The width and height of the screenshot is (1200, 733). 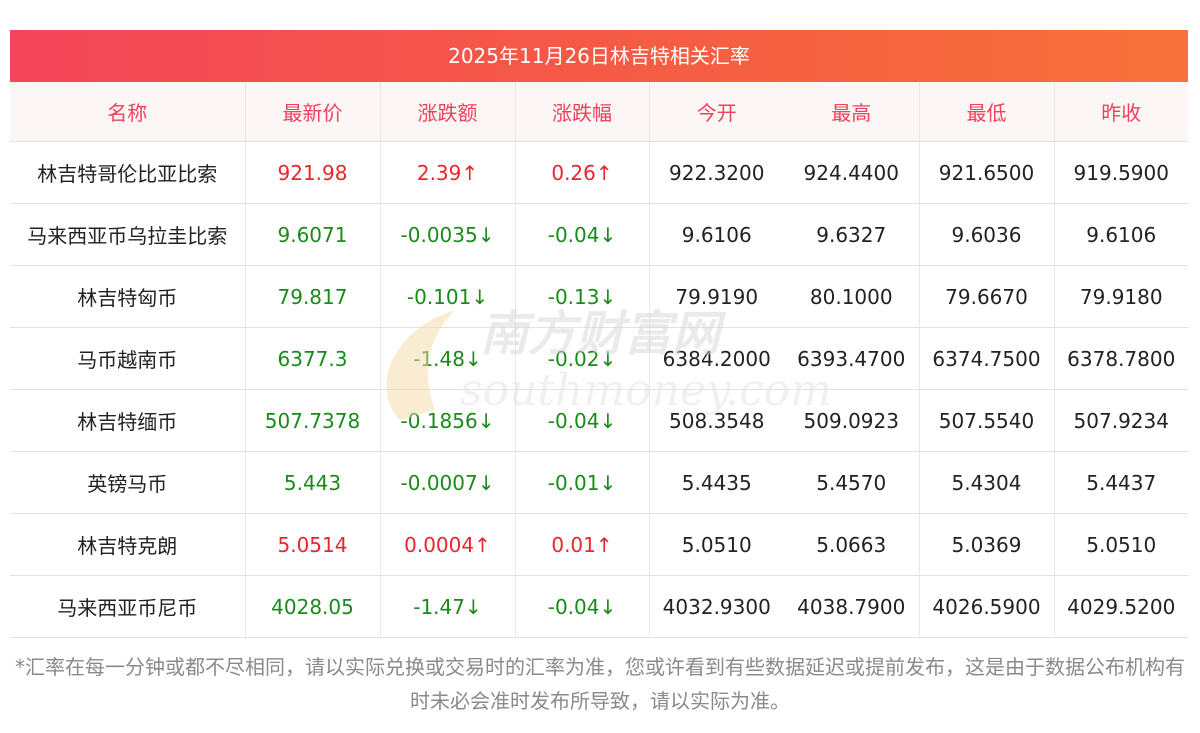 I want to click on cell-latest: 6377.3, so click(x=313, y=358).